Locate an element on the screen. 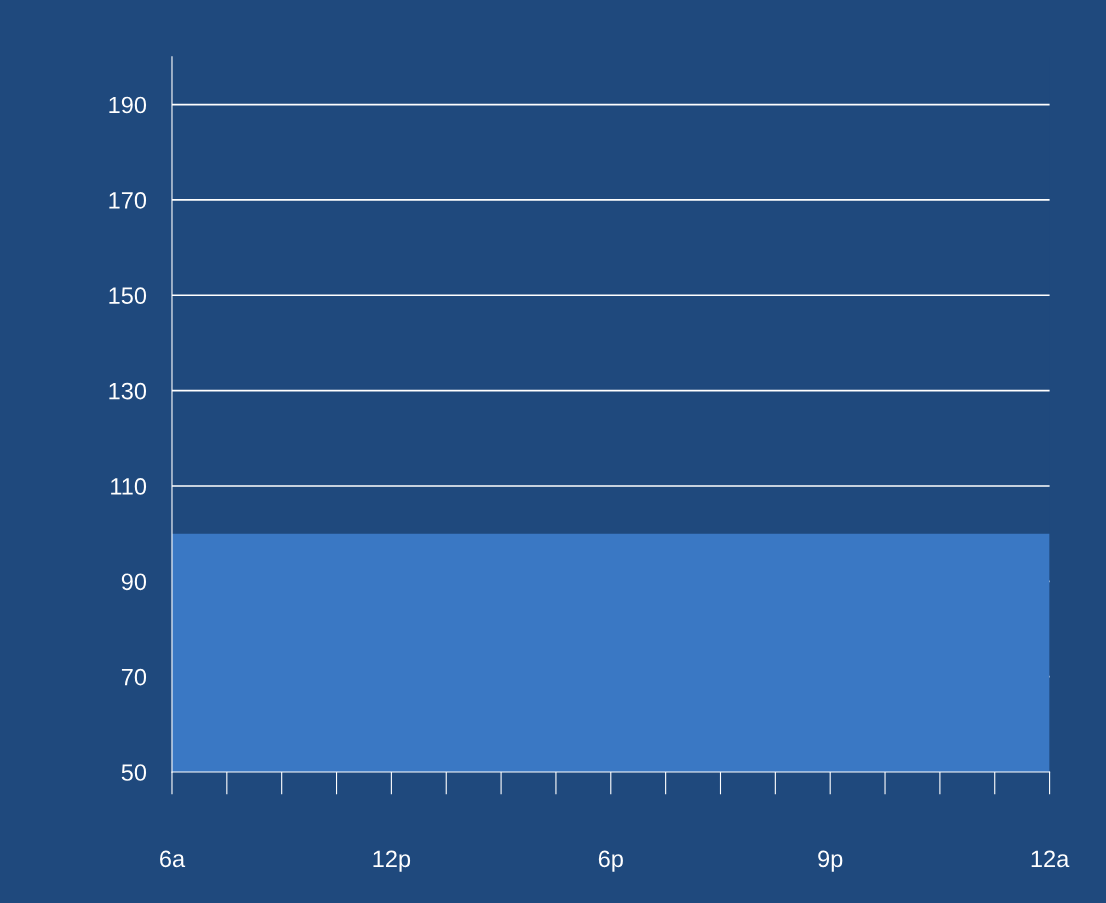 This screenshot has height=903, width=1106. x-tick-label: 6a is located at coordinates (173, 859).